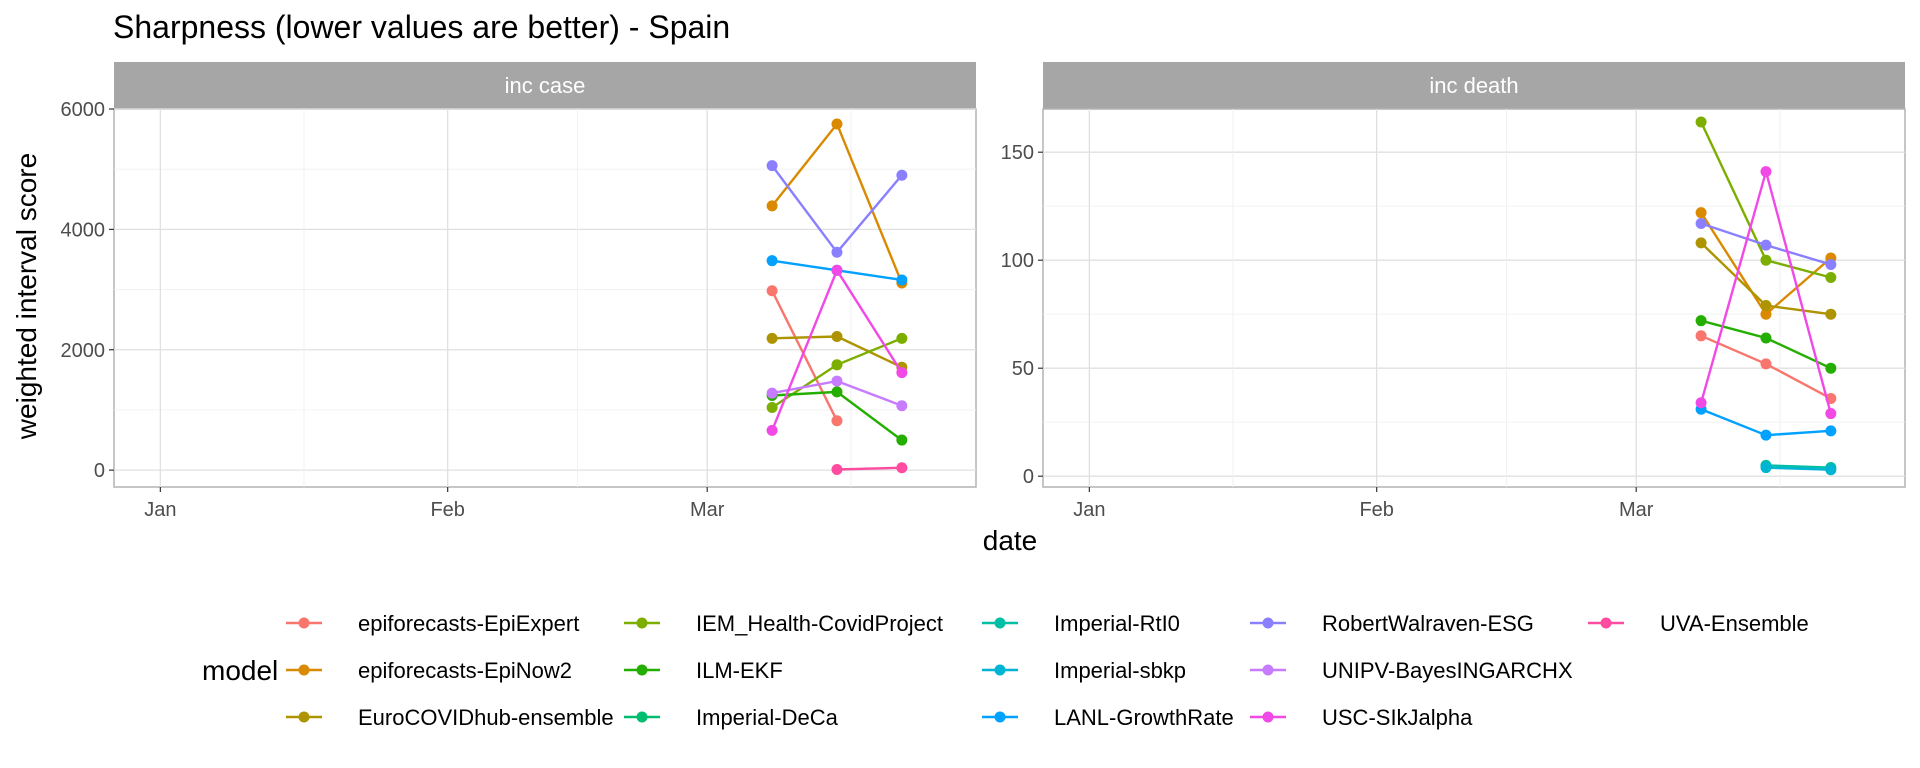 This screenshot has width=1920, height=768. I want to click on series-epiforecasts-EpiNow2, so click(1766, 263).